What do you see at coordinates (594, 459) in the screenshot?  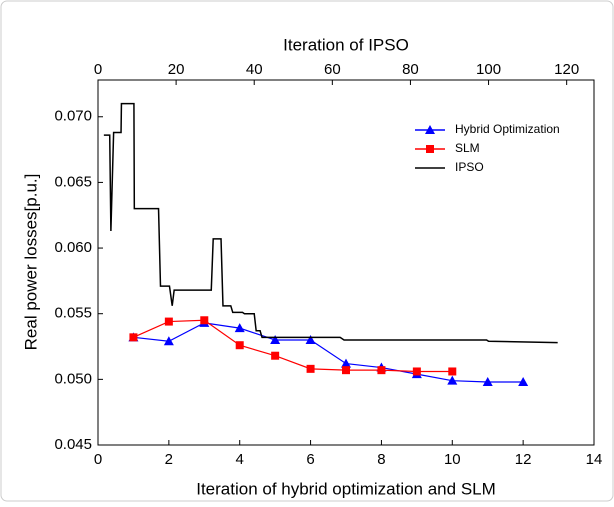 I see `x-tick-label: 14` at bounding box center [594, 459].